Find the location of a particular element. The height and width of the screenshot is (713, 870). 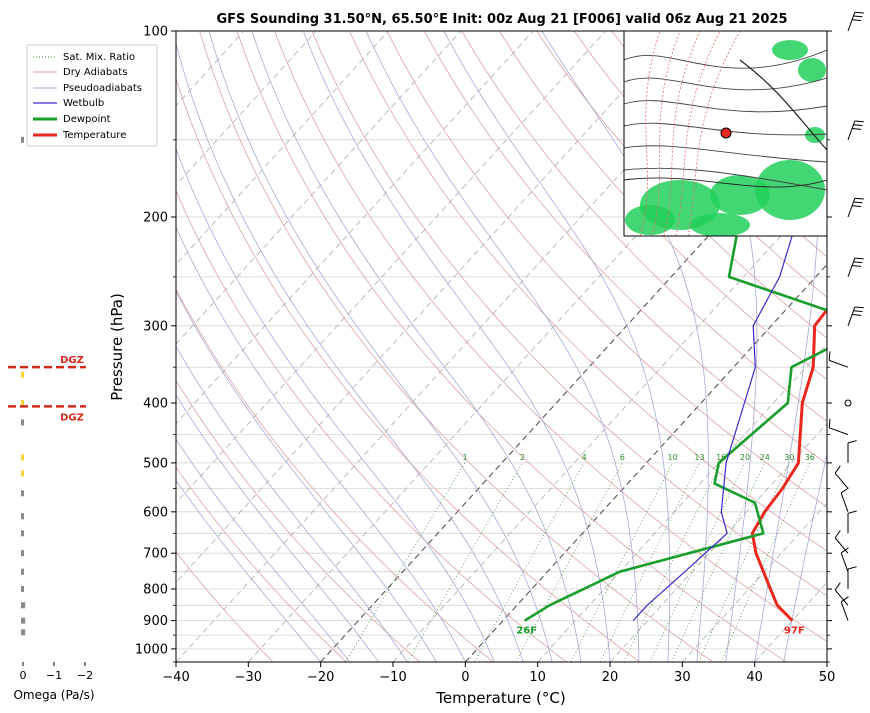

mixing-ratio-label: 2 is located at coordinates (522, 457).